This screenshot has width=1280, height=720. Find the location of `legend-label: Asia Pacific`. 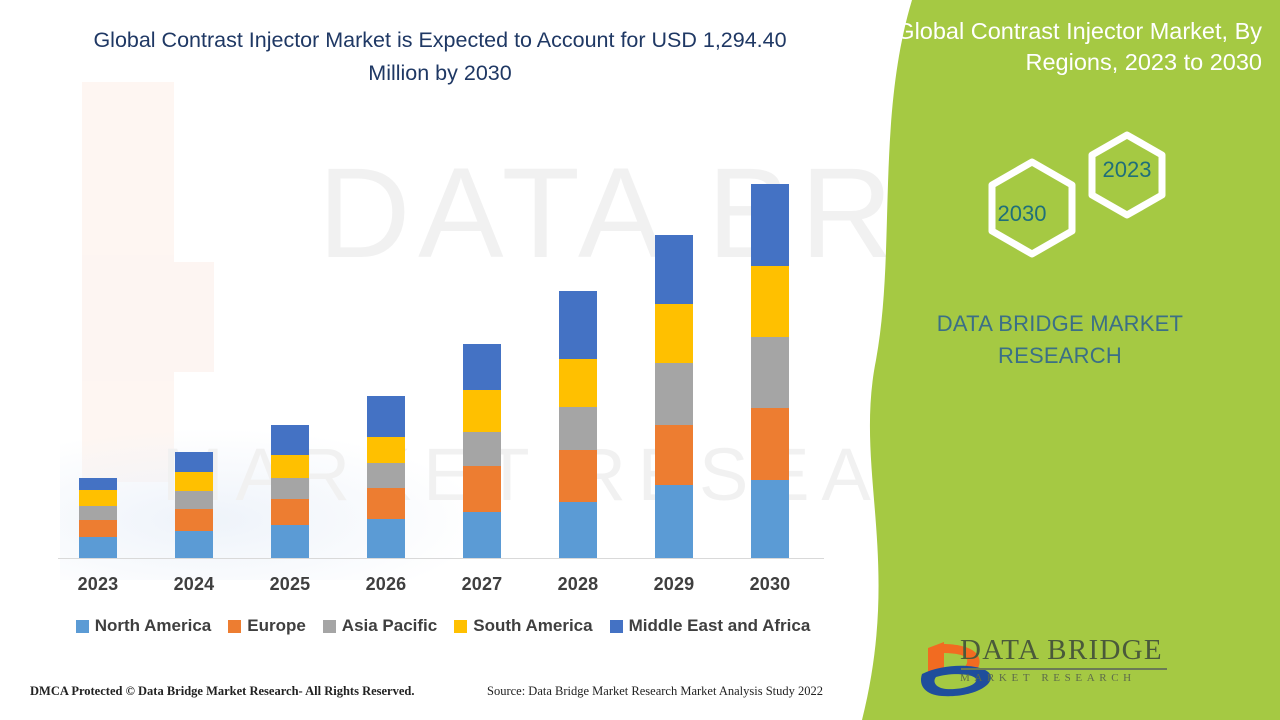

legend-label: Asia Pacific is located at coordinates (389, 625).